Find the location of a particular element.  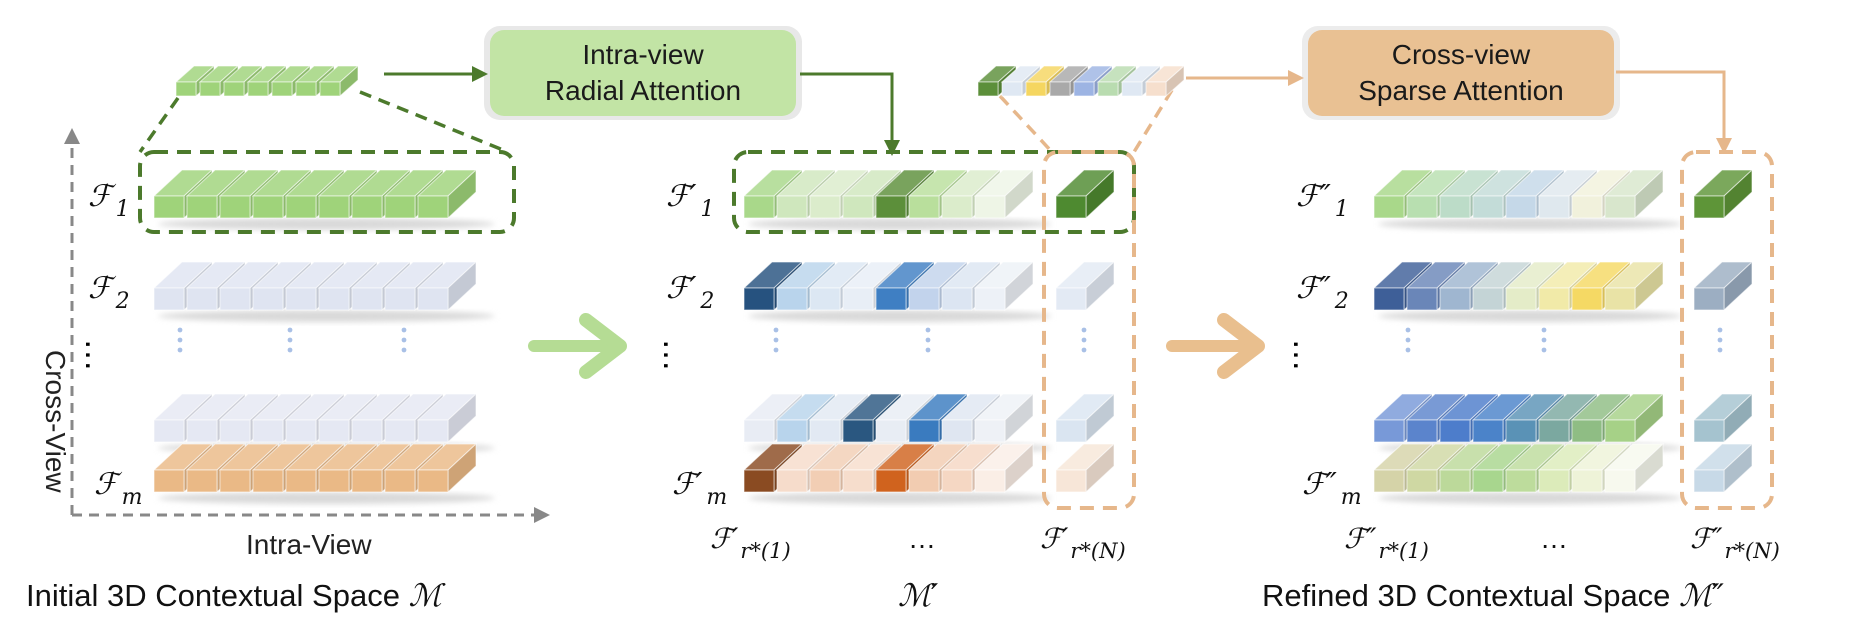

column-selection-box-refined is located at coordinates (1727, 330).